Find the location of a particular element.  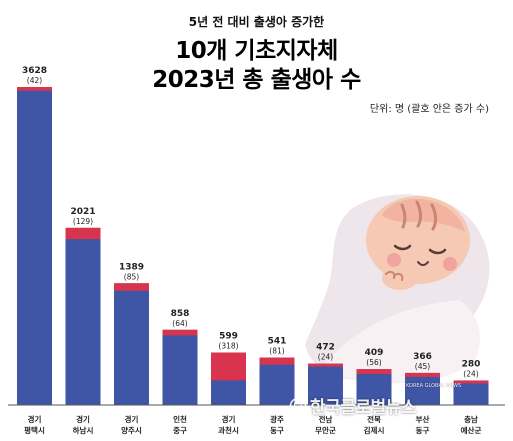

value-label: 472 is located at coordinates (325, 348).